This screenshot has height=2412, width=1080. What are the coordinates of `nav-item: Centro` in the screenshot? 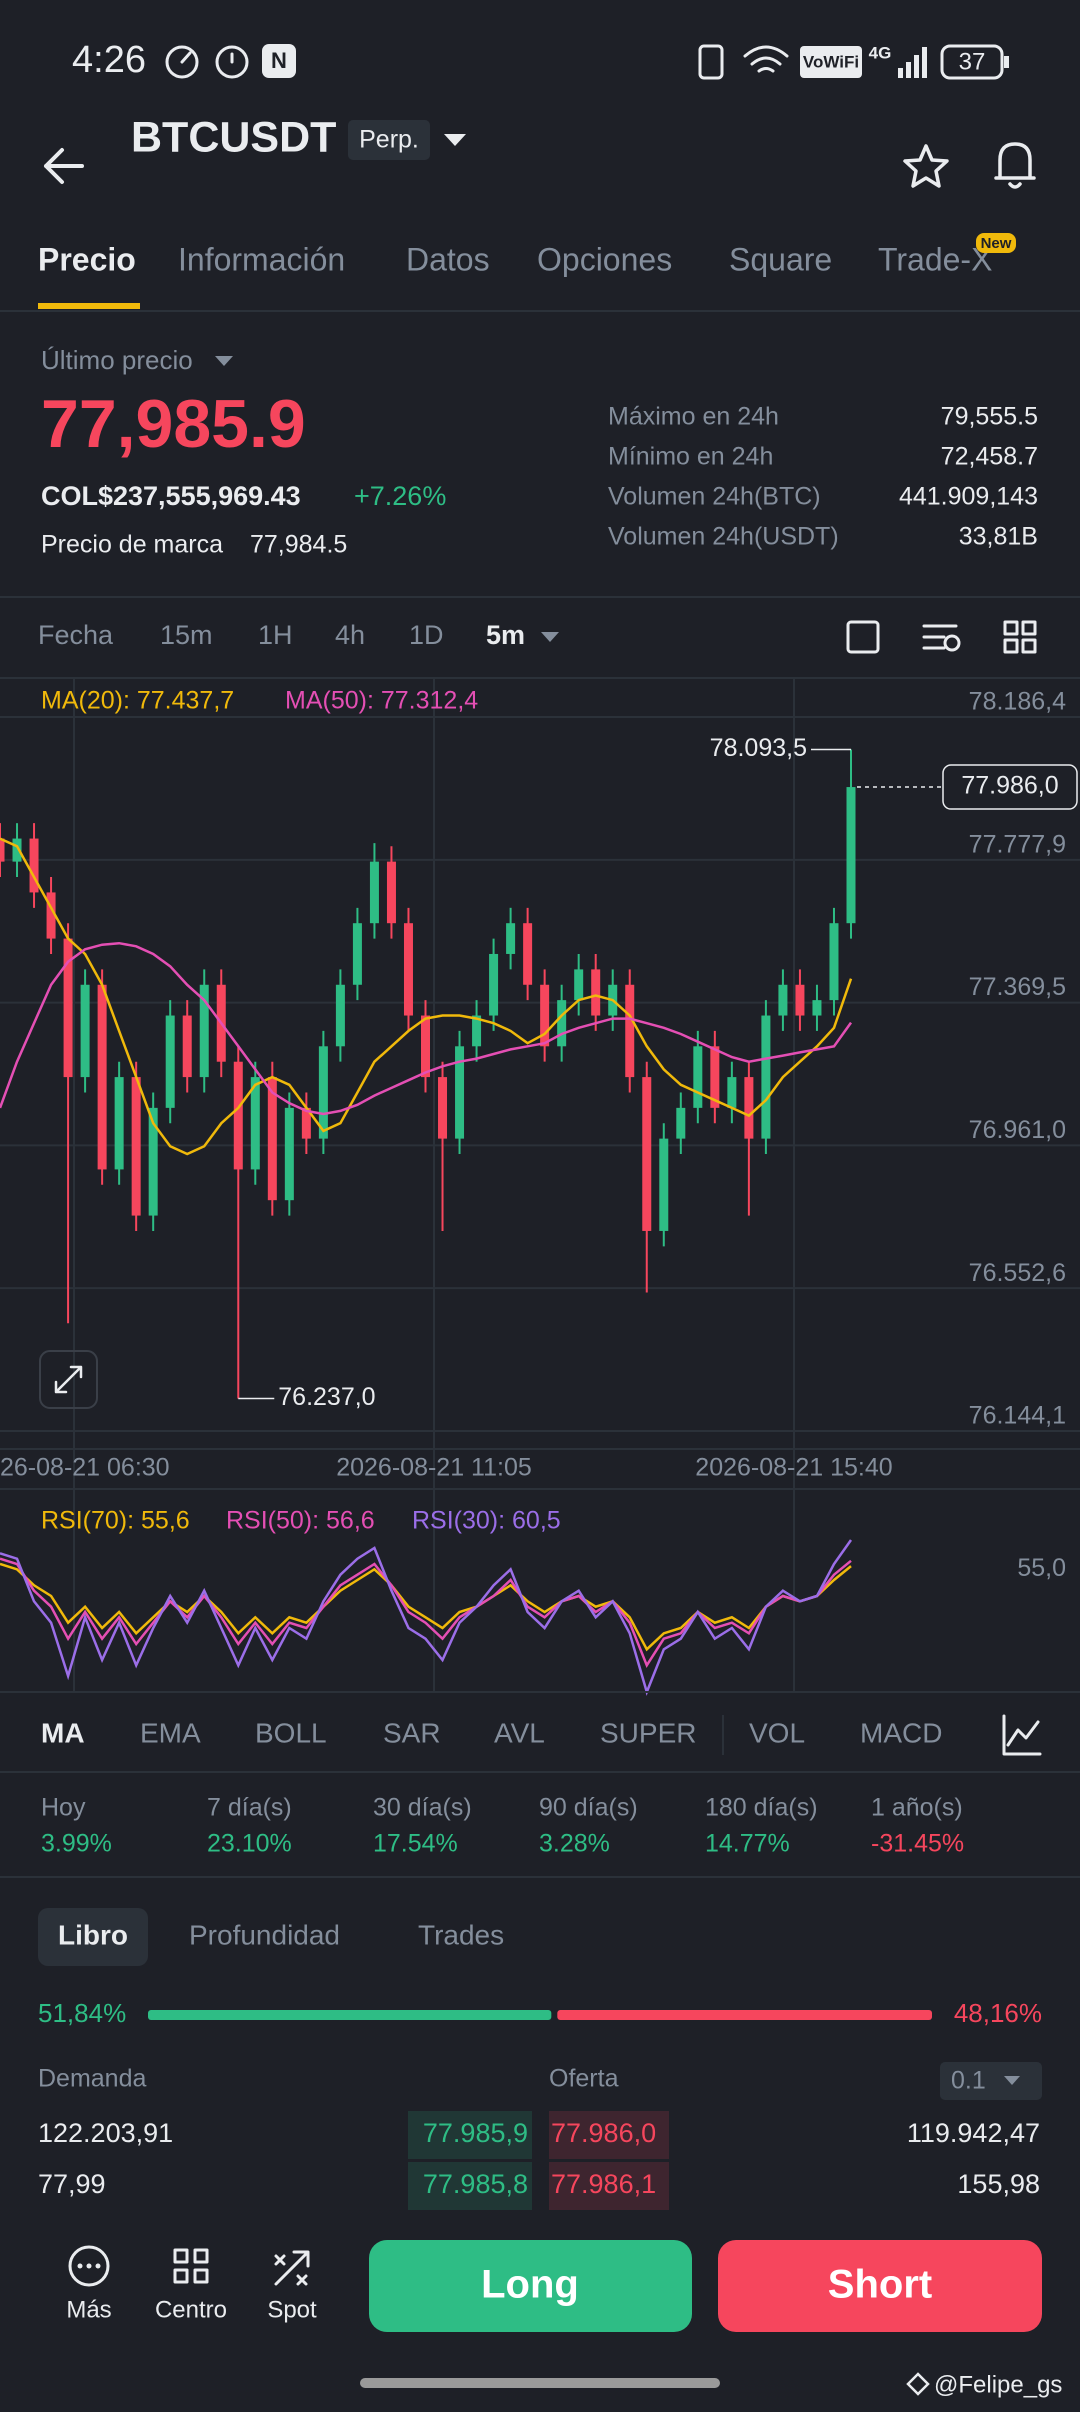 It's located at (191, 2309).